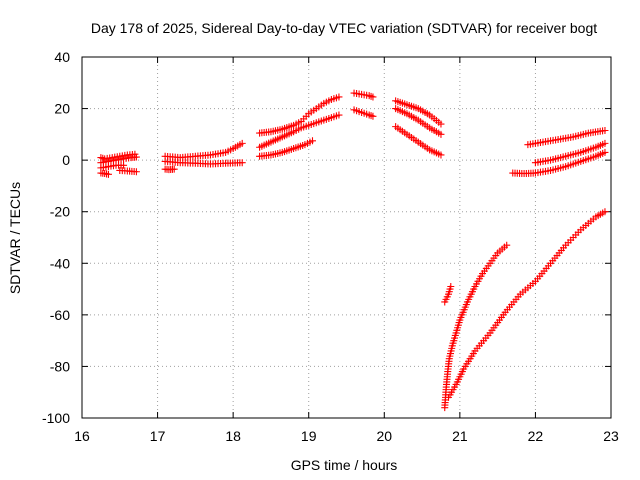  I want to click on x-axis-label: GPS time / hours, so click(344, 465).